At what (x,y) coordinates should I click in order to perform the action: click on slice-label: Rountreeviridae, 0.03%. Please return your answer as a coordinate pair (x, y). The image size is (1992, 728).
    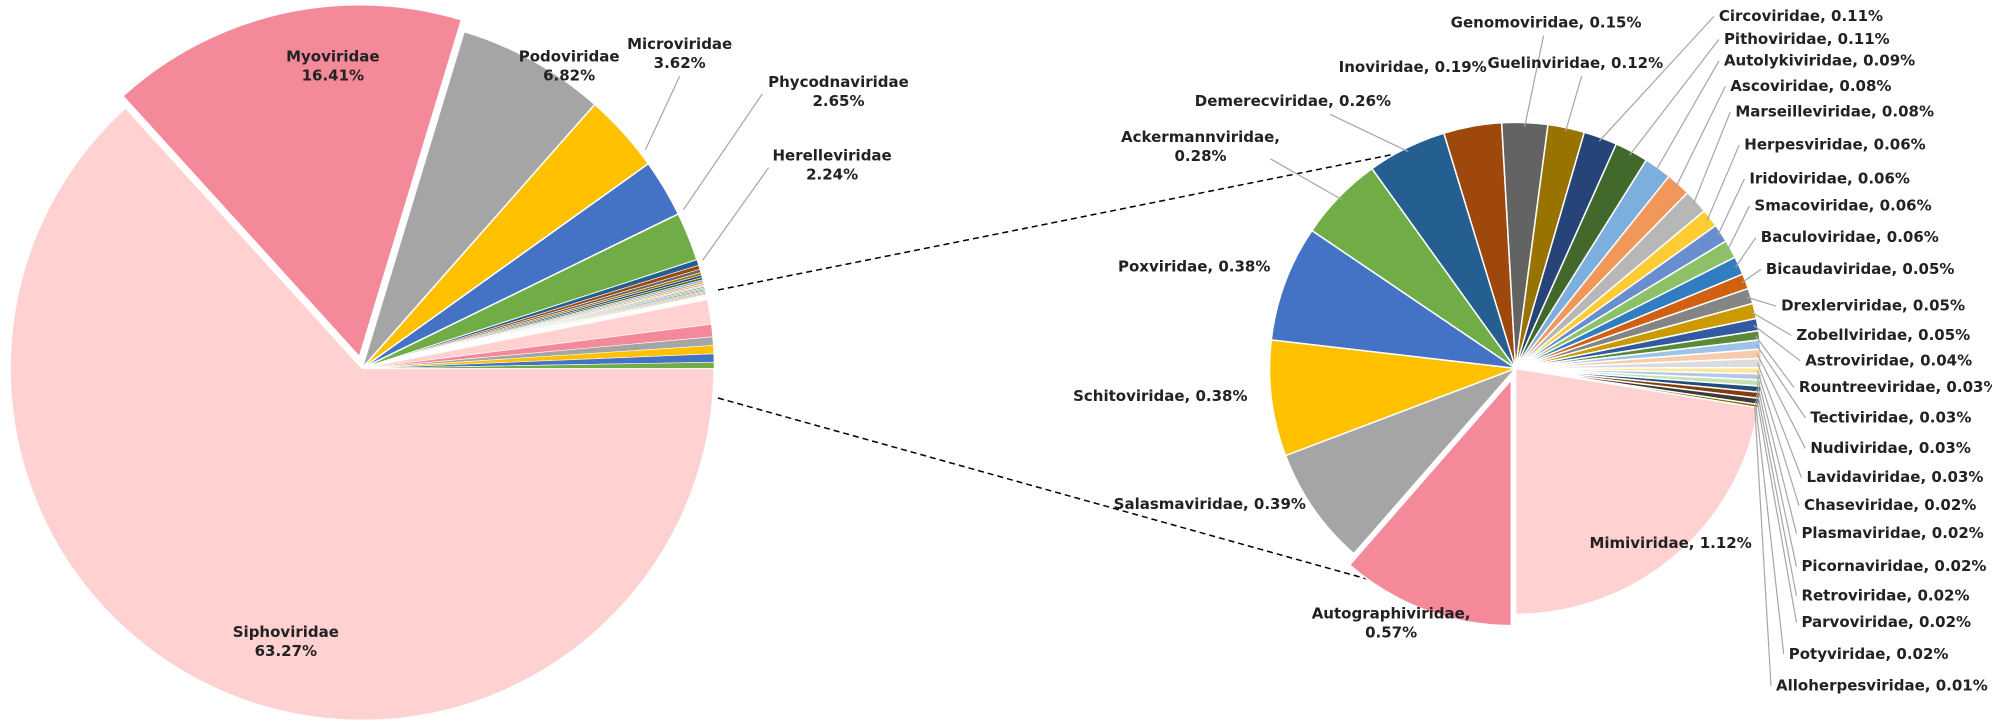
    Looking at the image, I should click on (1895, 387).